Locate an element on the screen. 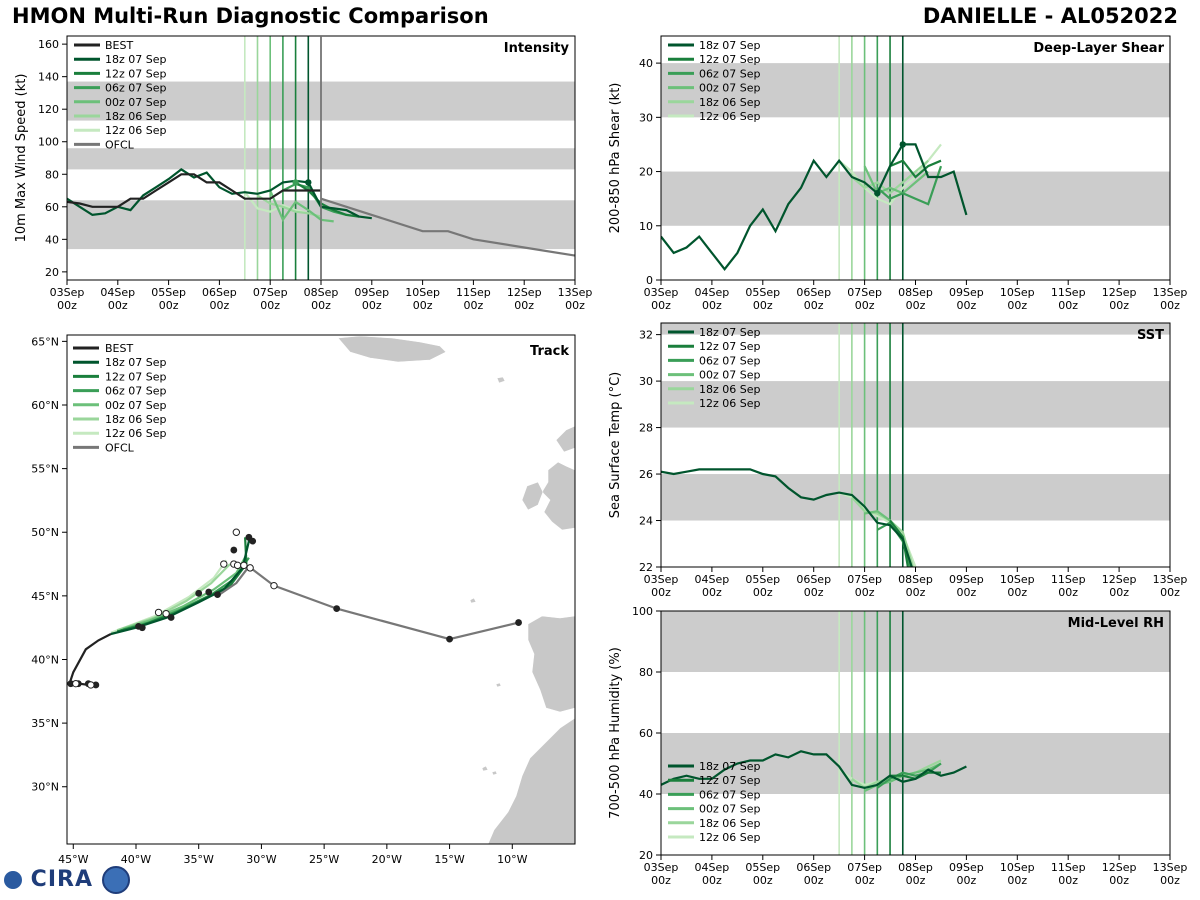 This screenshot has width=1200, height=900. intensity-series-OFCL is located at coordinates (447, 227).